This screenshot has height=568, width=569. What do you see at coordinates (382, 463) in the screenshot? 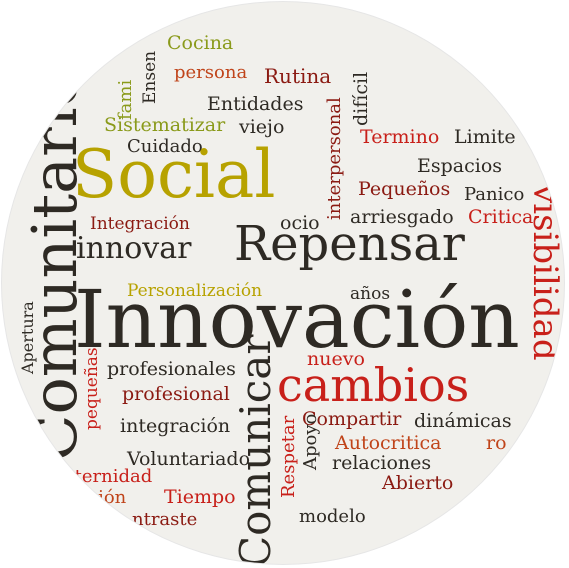
I see `word-relaciones: relaciones` at bounding box center [382, 463].